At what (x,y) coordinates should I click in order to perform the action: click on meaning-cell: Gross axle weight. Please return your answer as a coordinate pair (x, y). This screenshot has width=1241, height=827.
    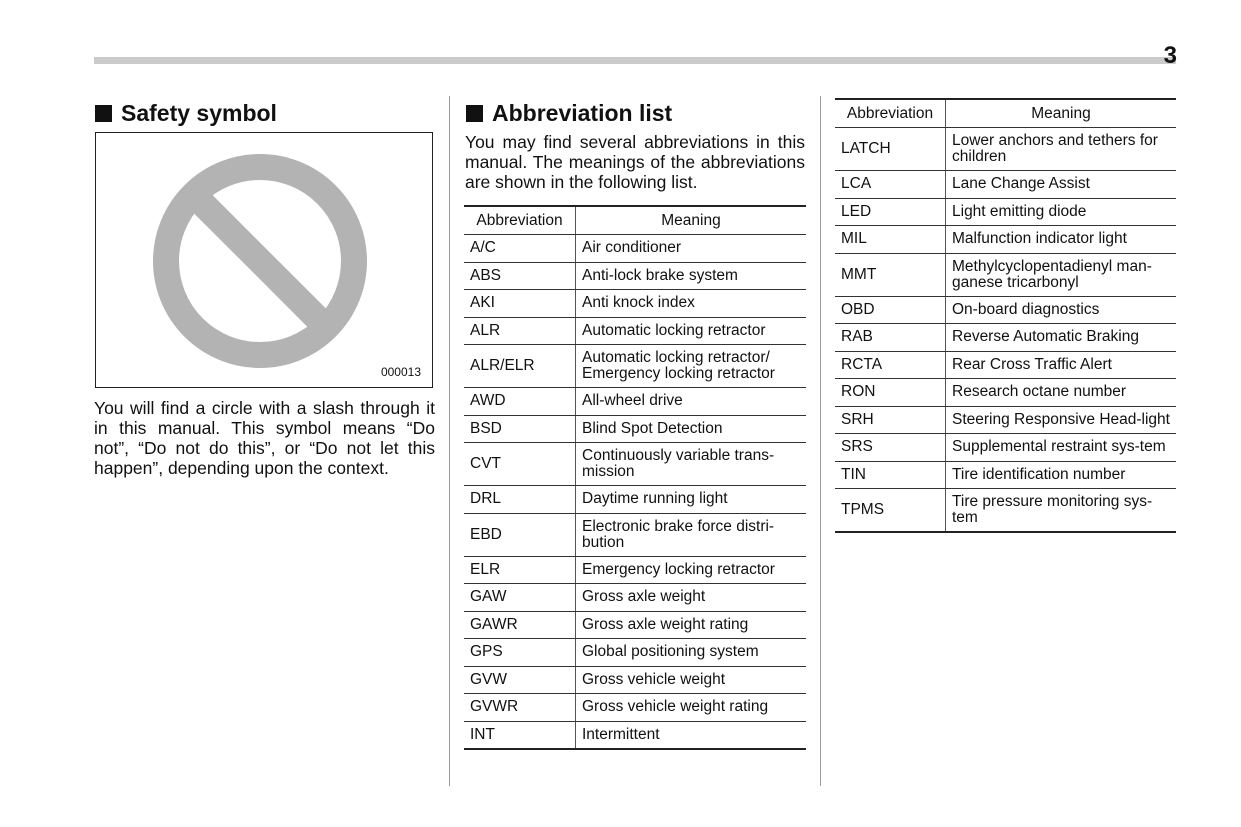
    Looking at the image, I should click on (690, 597).